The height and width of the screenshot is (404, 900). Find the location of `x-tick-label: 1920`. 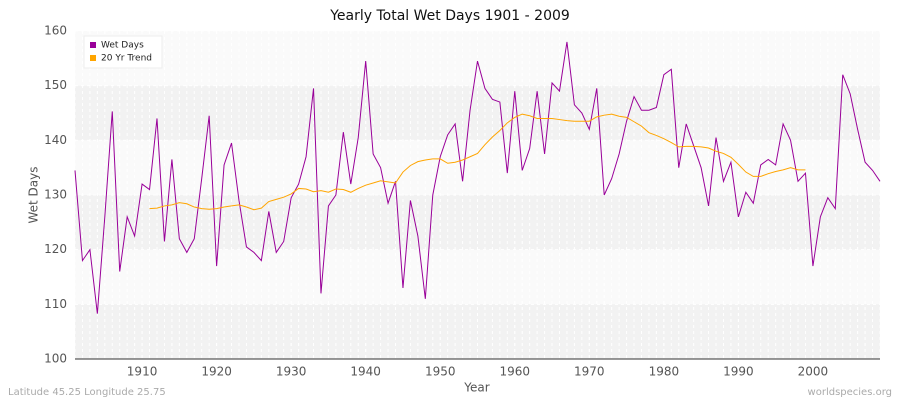

x-tick-label: 1920 is located at coordinates (216, 372).